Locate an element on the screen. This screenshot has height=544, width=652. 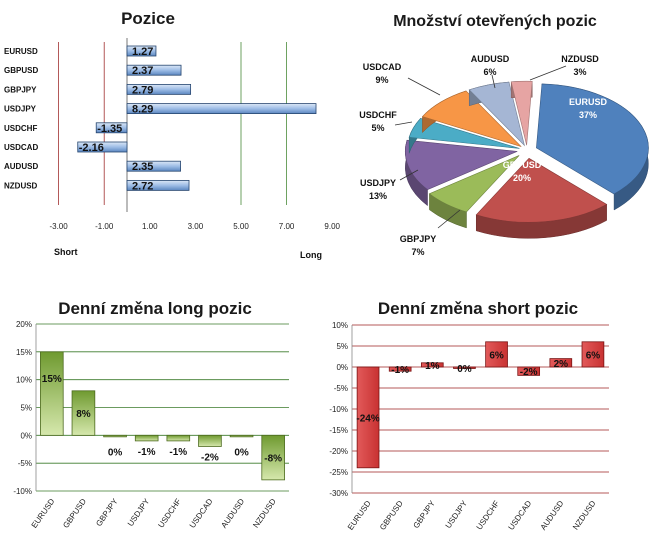
pie-slice-name: NZDUSD is located at coordinates (580, 59).